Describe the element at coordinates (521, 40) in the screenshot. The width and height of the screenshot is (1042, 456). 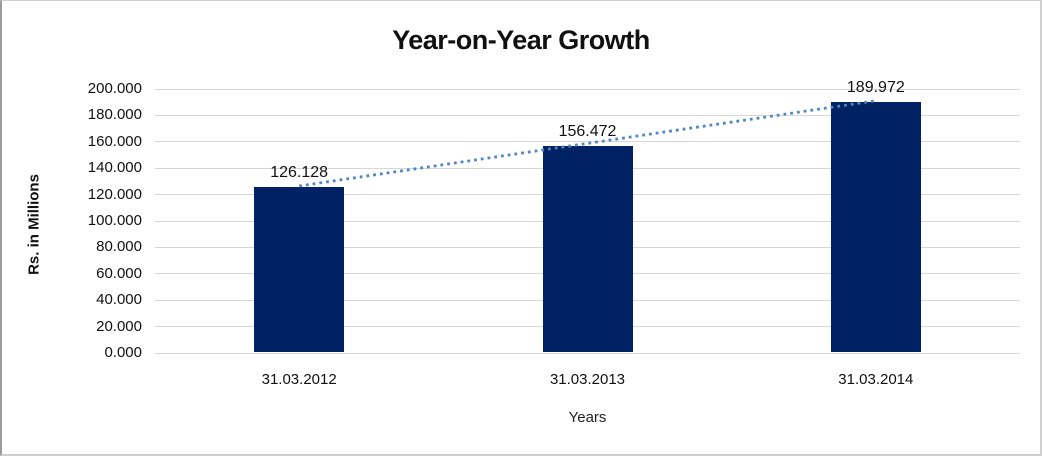
I see `chart-title: Year-on-Year Growth` at that location.